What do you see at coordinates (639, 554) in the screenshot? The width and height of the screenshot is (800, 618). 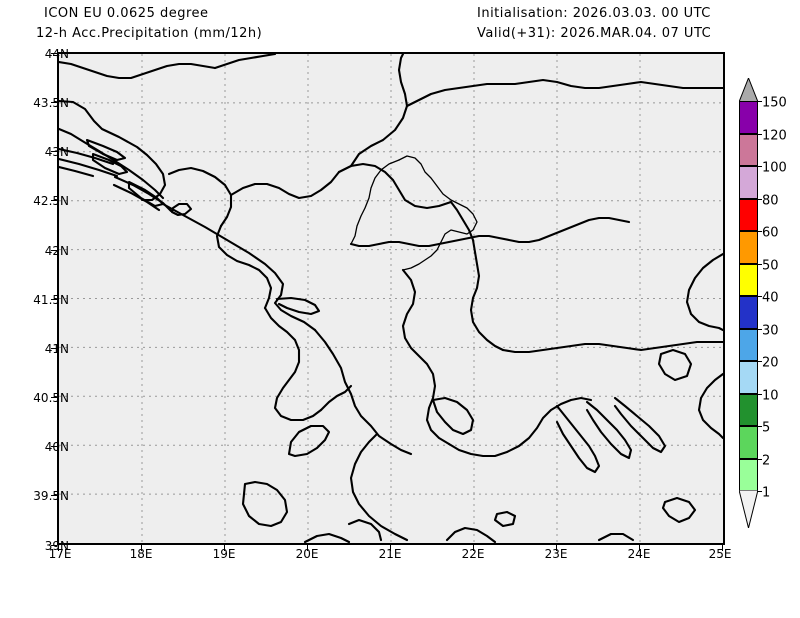 I see `x-axis-label-24E: 24E` at bounding box center [639, 554].